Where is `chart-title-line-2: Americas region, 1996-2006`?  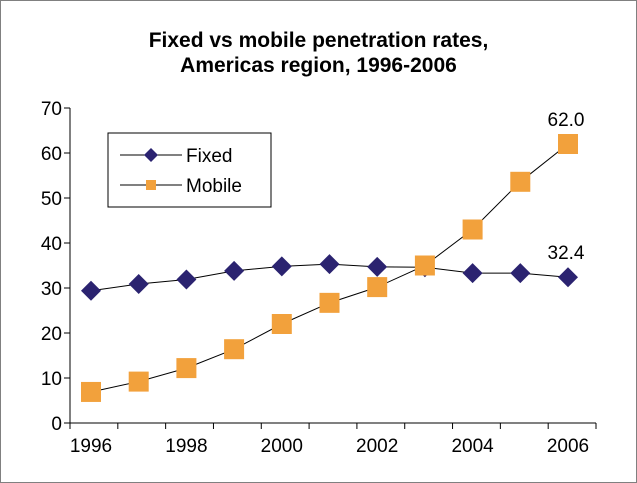
chart-title-line-2: Americas region, 1996-2006 is located at coordinates (318, 65).